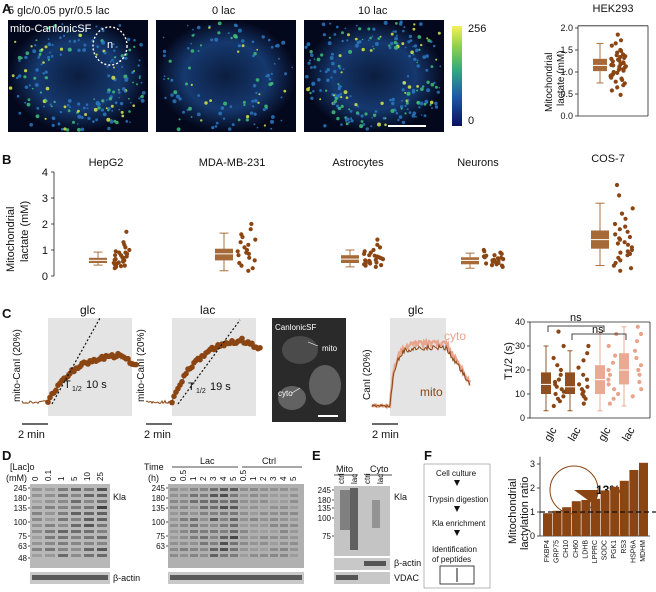  I want to click on t-half-lac-sub: 1/2, so click(201, 391).